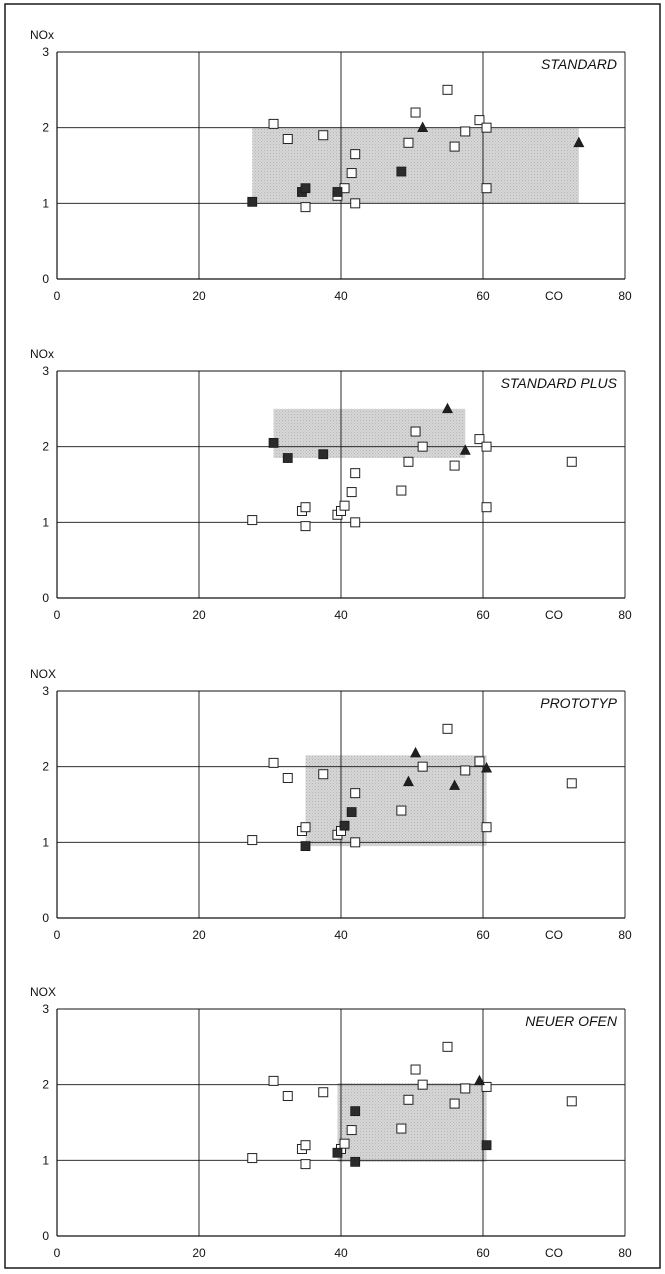  Describe the element at coordinates (43, 674) in the screenshot. I see `y-axis-label: NOX` at that location.